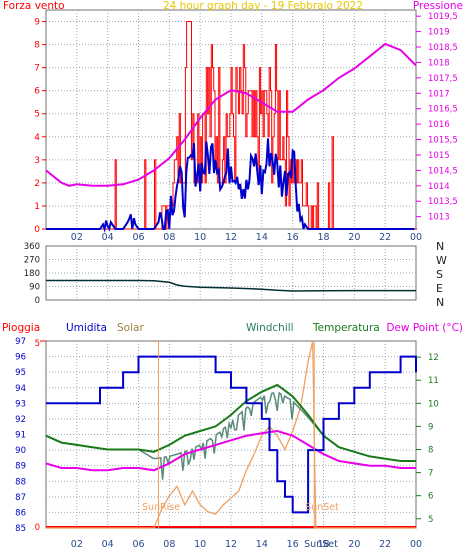 This screenshot has width=466, height=555. Describe the element at coordinates (293, 544) in the screenshot. I see `bottom-x-tick-label: 16` at that location.